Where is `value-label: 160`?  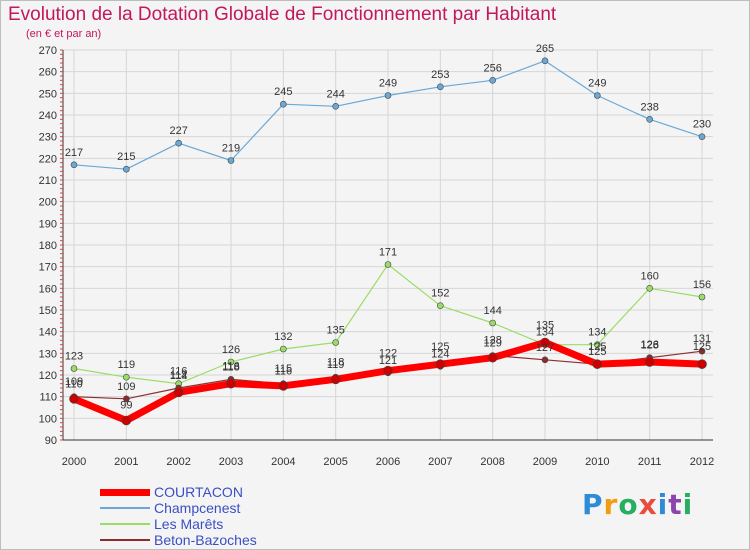 value-label: 160 is located at coordinates (649, 276).